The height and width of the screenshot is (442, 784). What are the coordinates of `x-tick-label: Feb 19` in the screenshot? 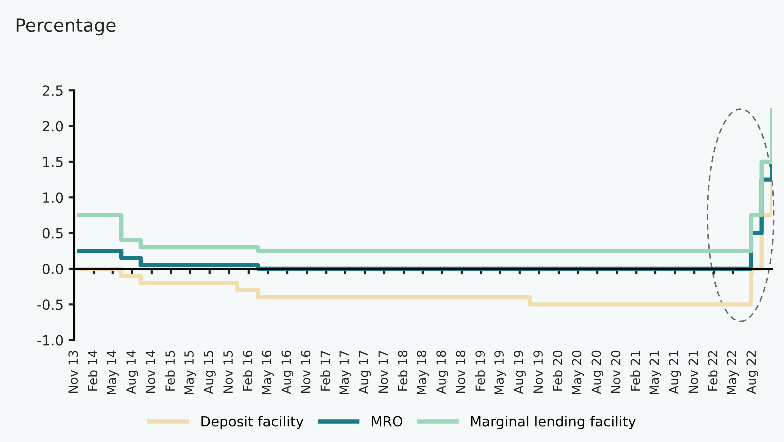 It's located at (480, 370).